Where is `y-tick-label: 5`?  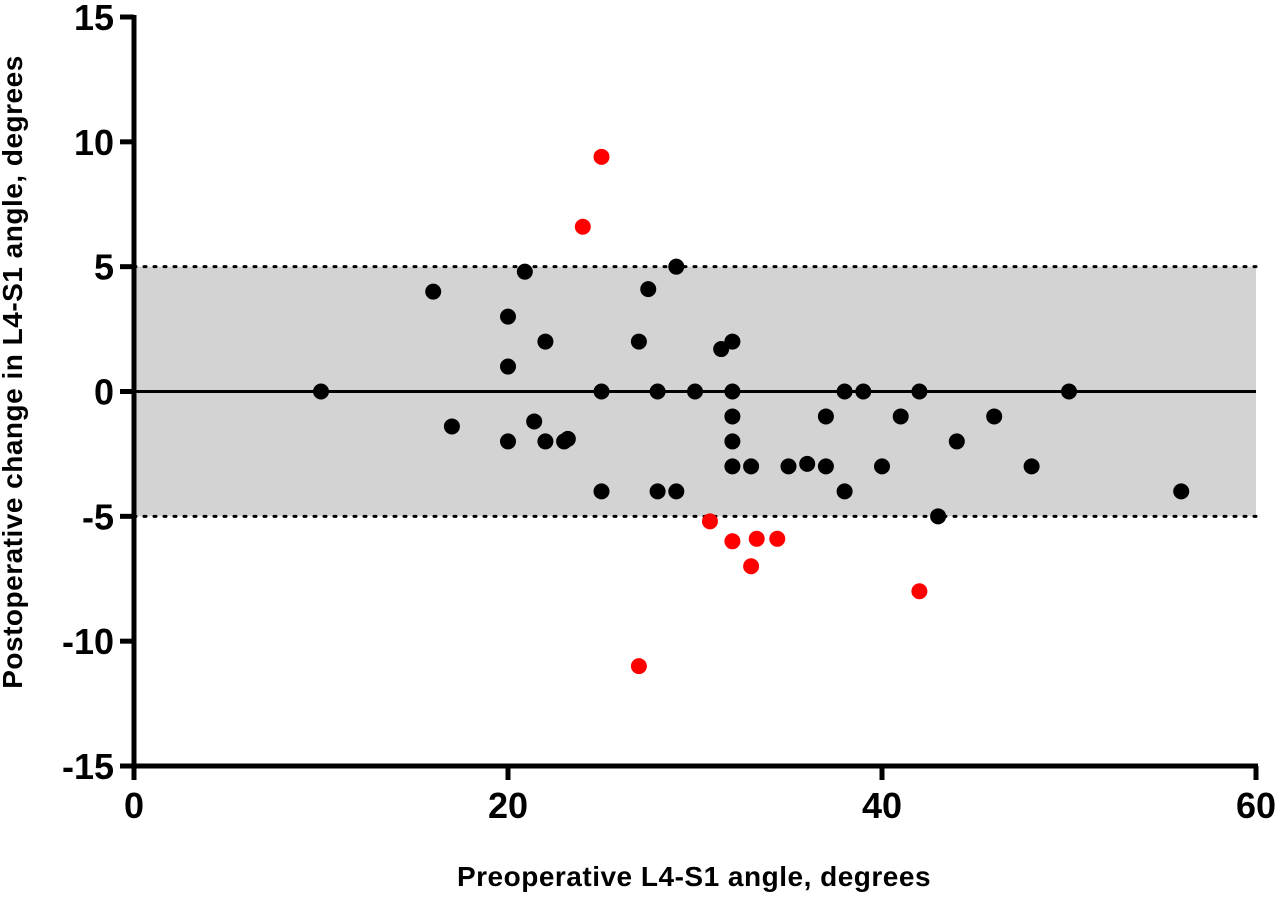 y-tick-label: 5 is located at coordinates (104, 267).